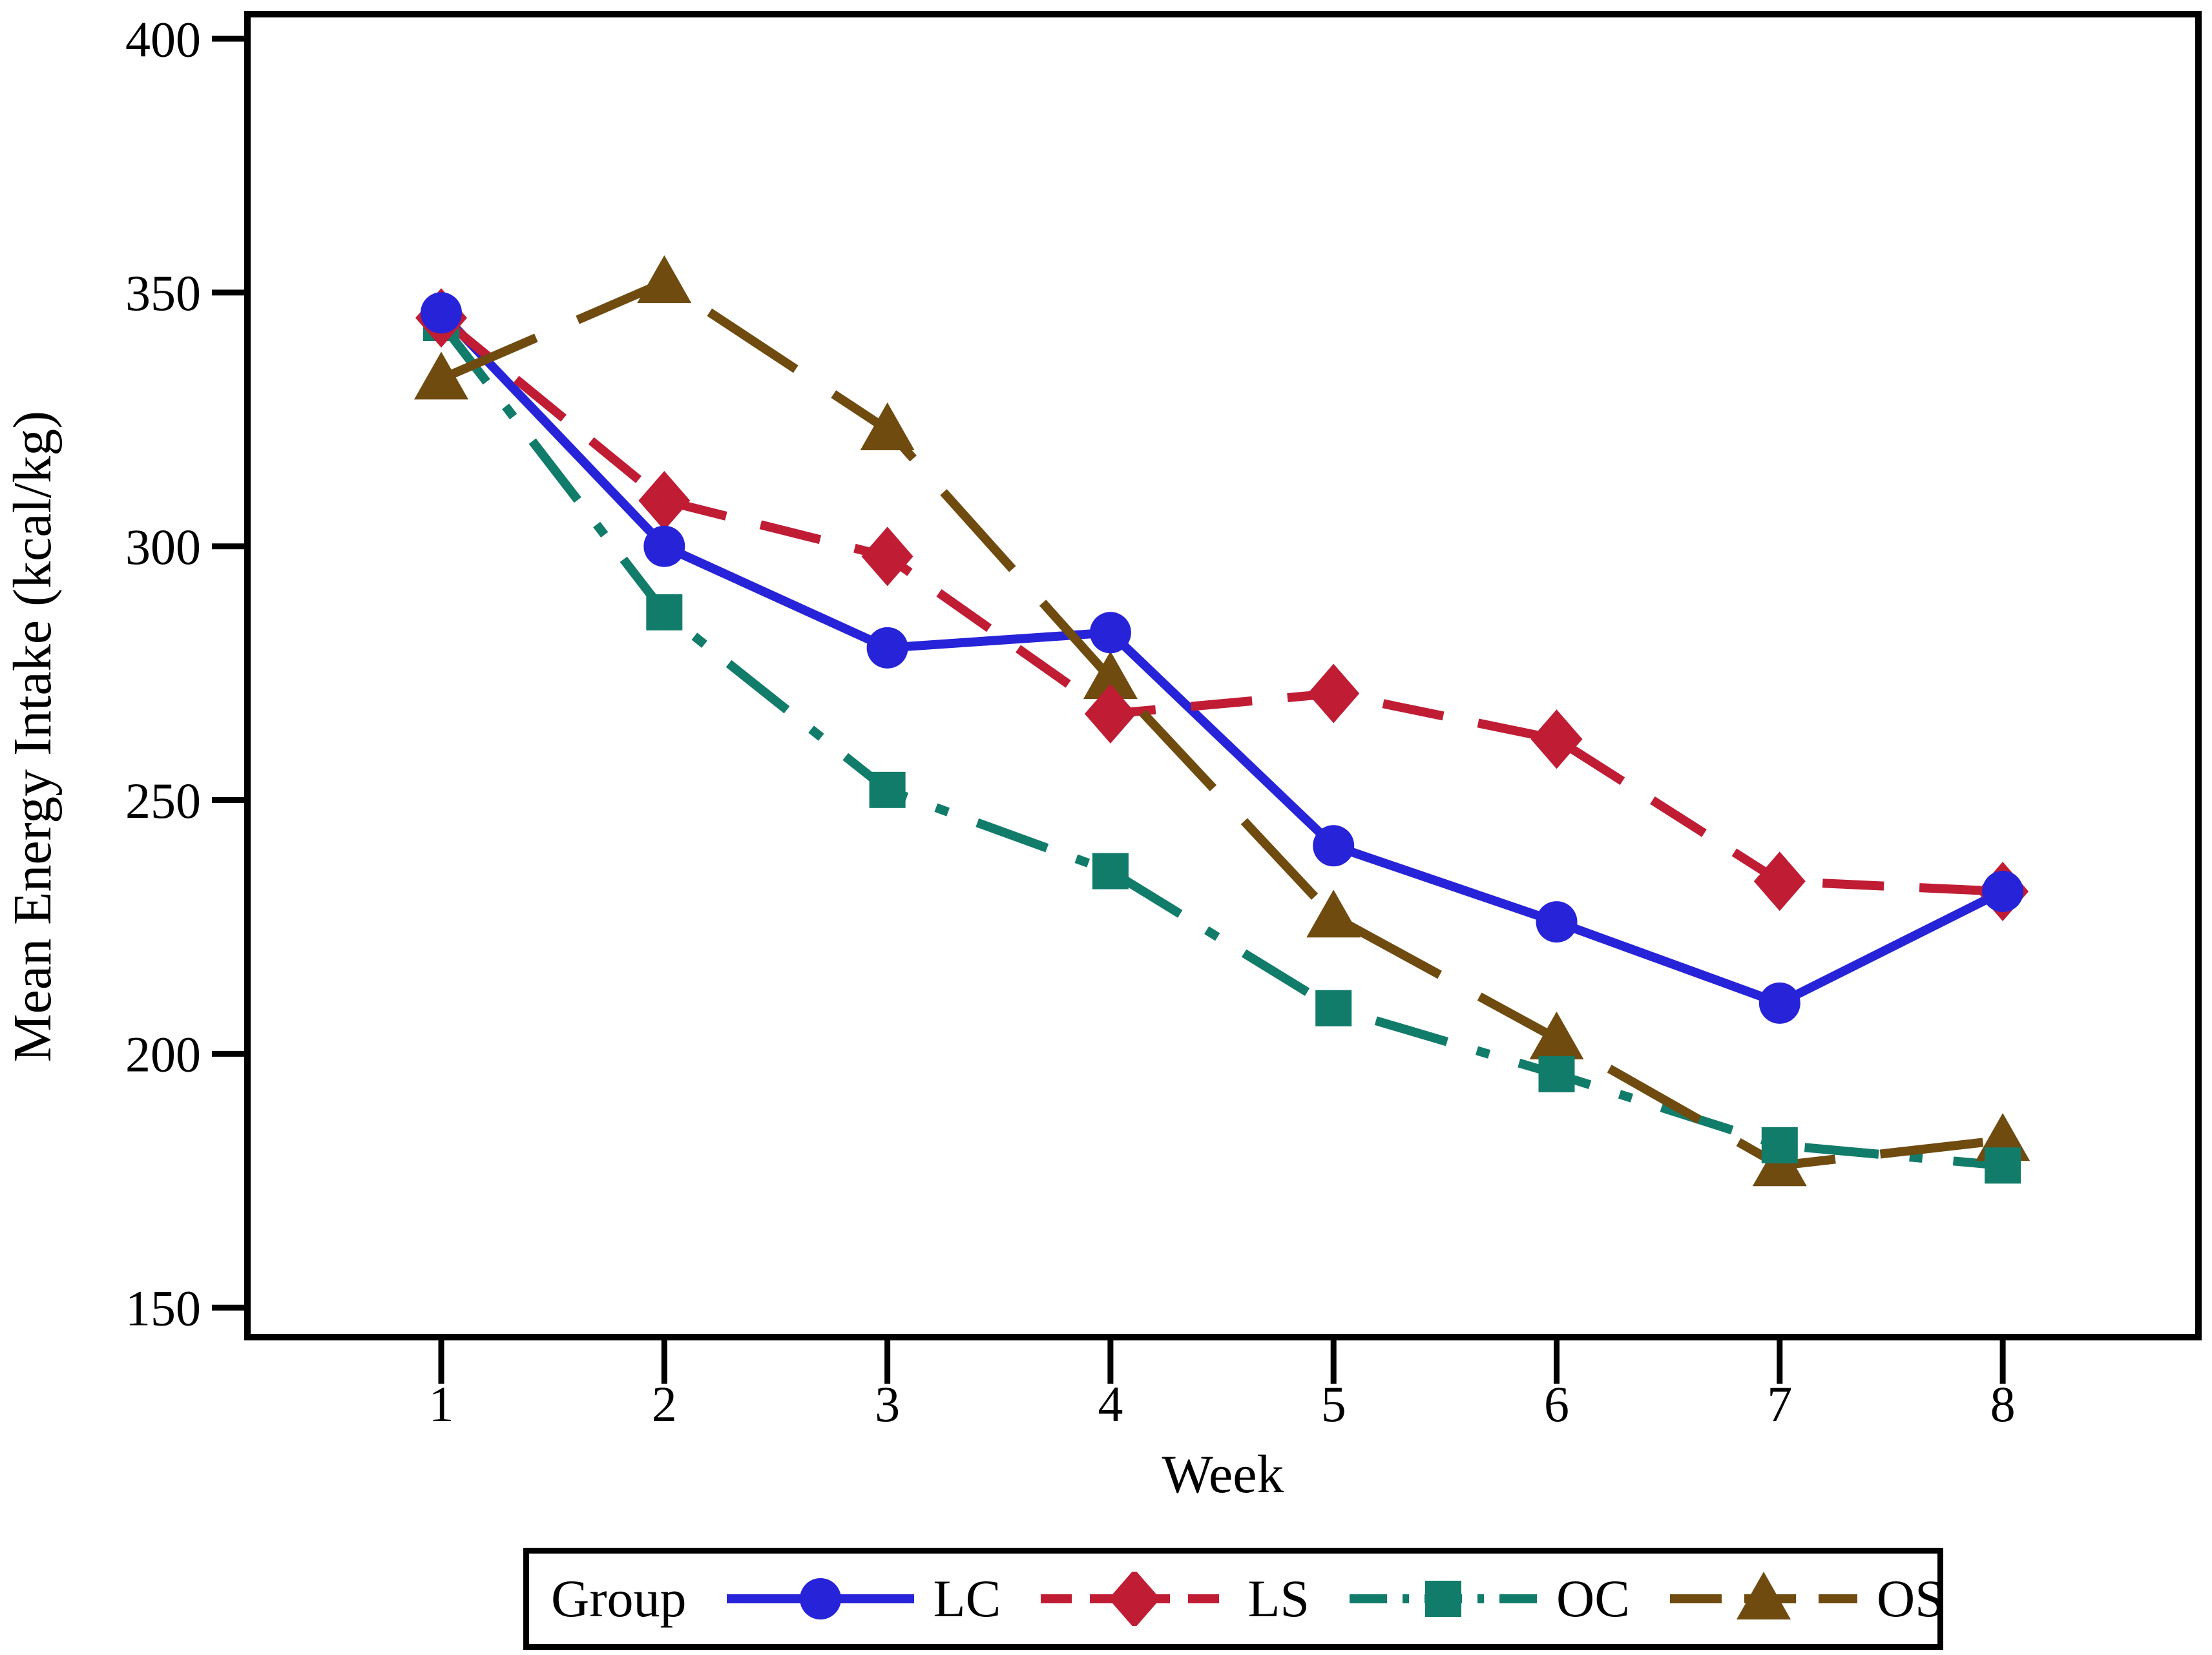 This screenshot has width=2212, height=1655. I want to click on x-tick-label-1: 1, so click(442, 1404).